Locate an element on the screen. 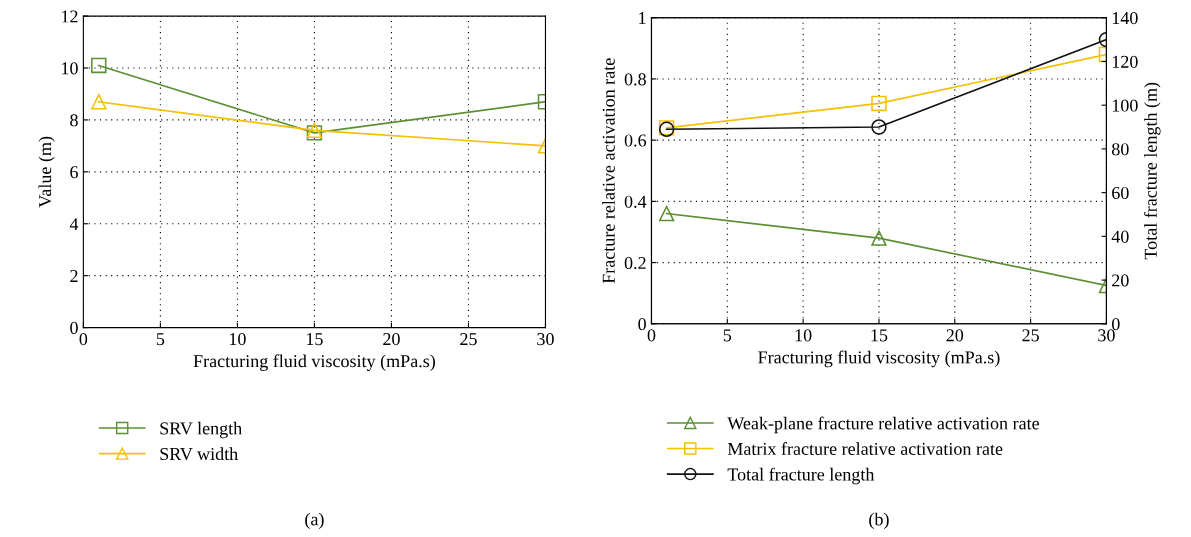 This screenshot has width=1191, height=537. y-tick-label: 2 is located at coordinates (74, 275).